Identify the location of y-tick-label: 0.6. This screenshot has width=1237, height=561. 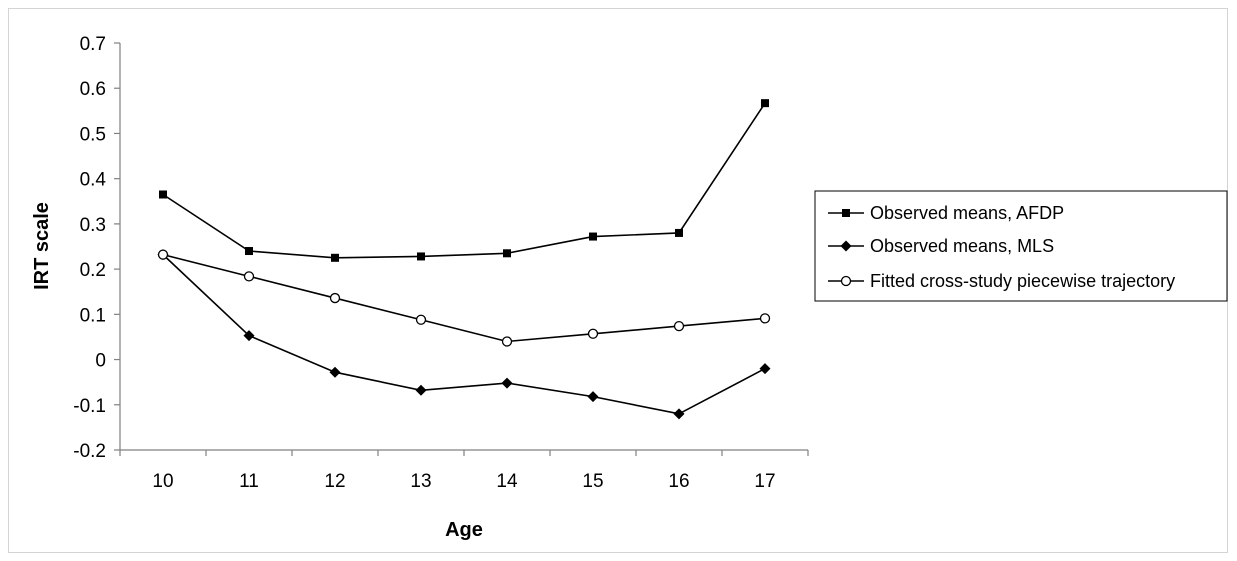
(93, 89).